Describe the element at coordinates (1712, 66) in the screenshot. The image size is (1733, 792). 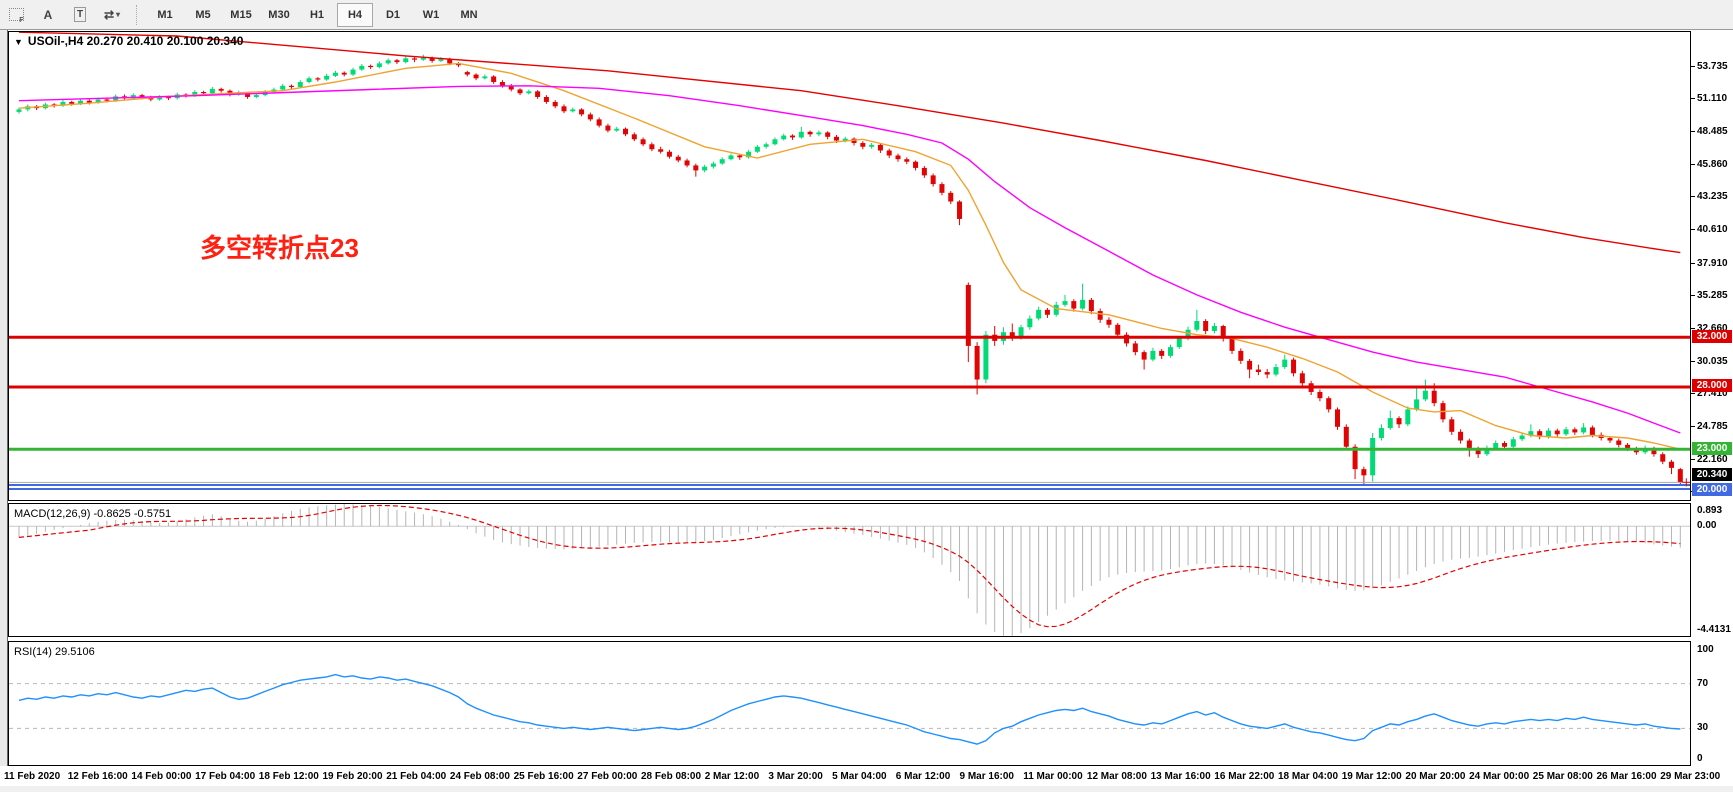
I see `price-tick-label: 53.735` at that location.